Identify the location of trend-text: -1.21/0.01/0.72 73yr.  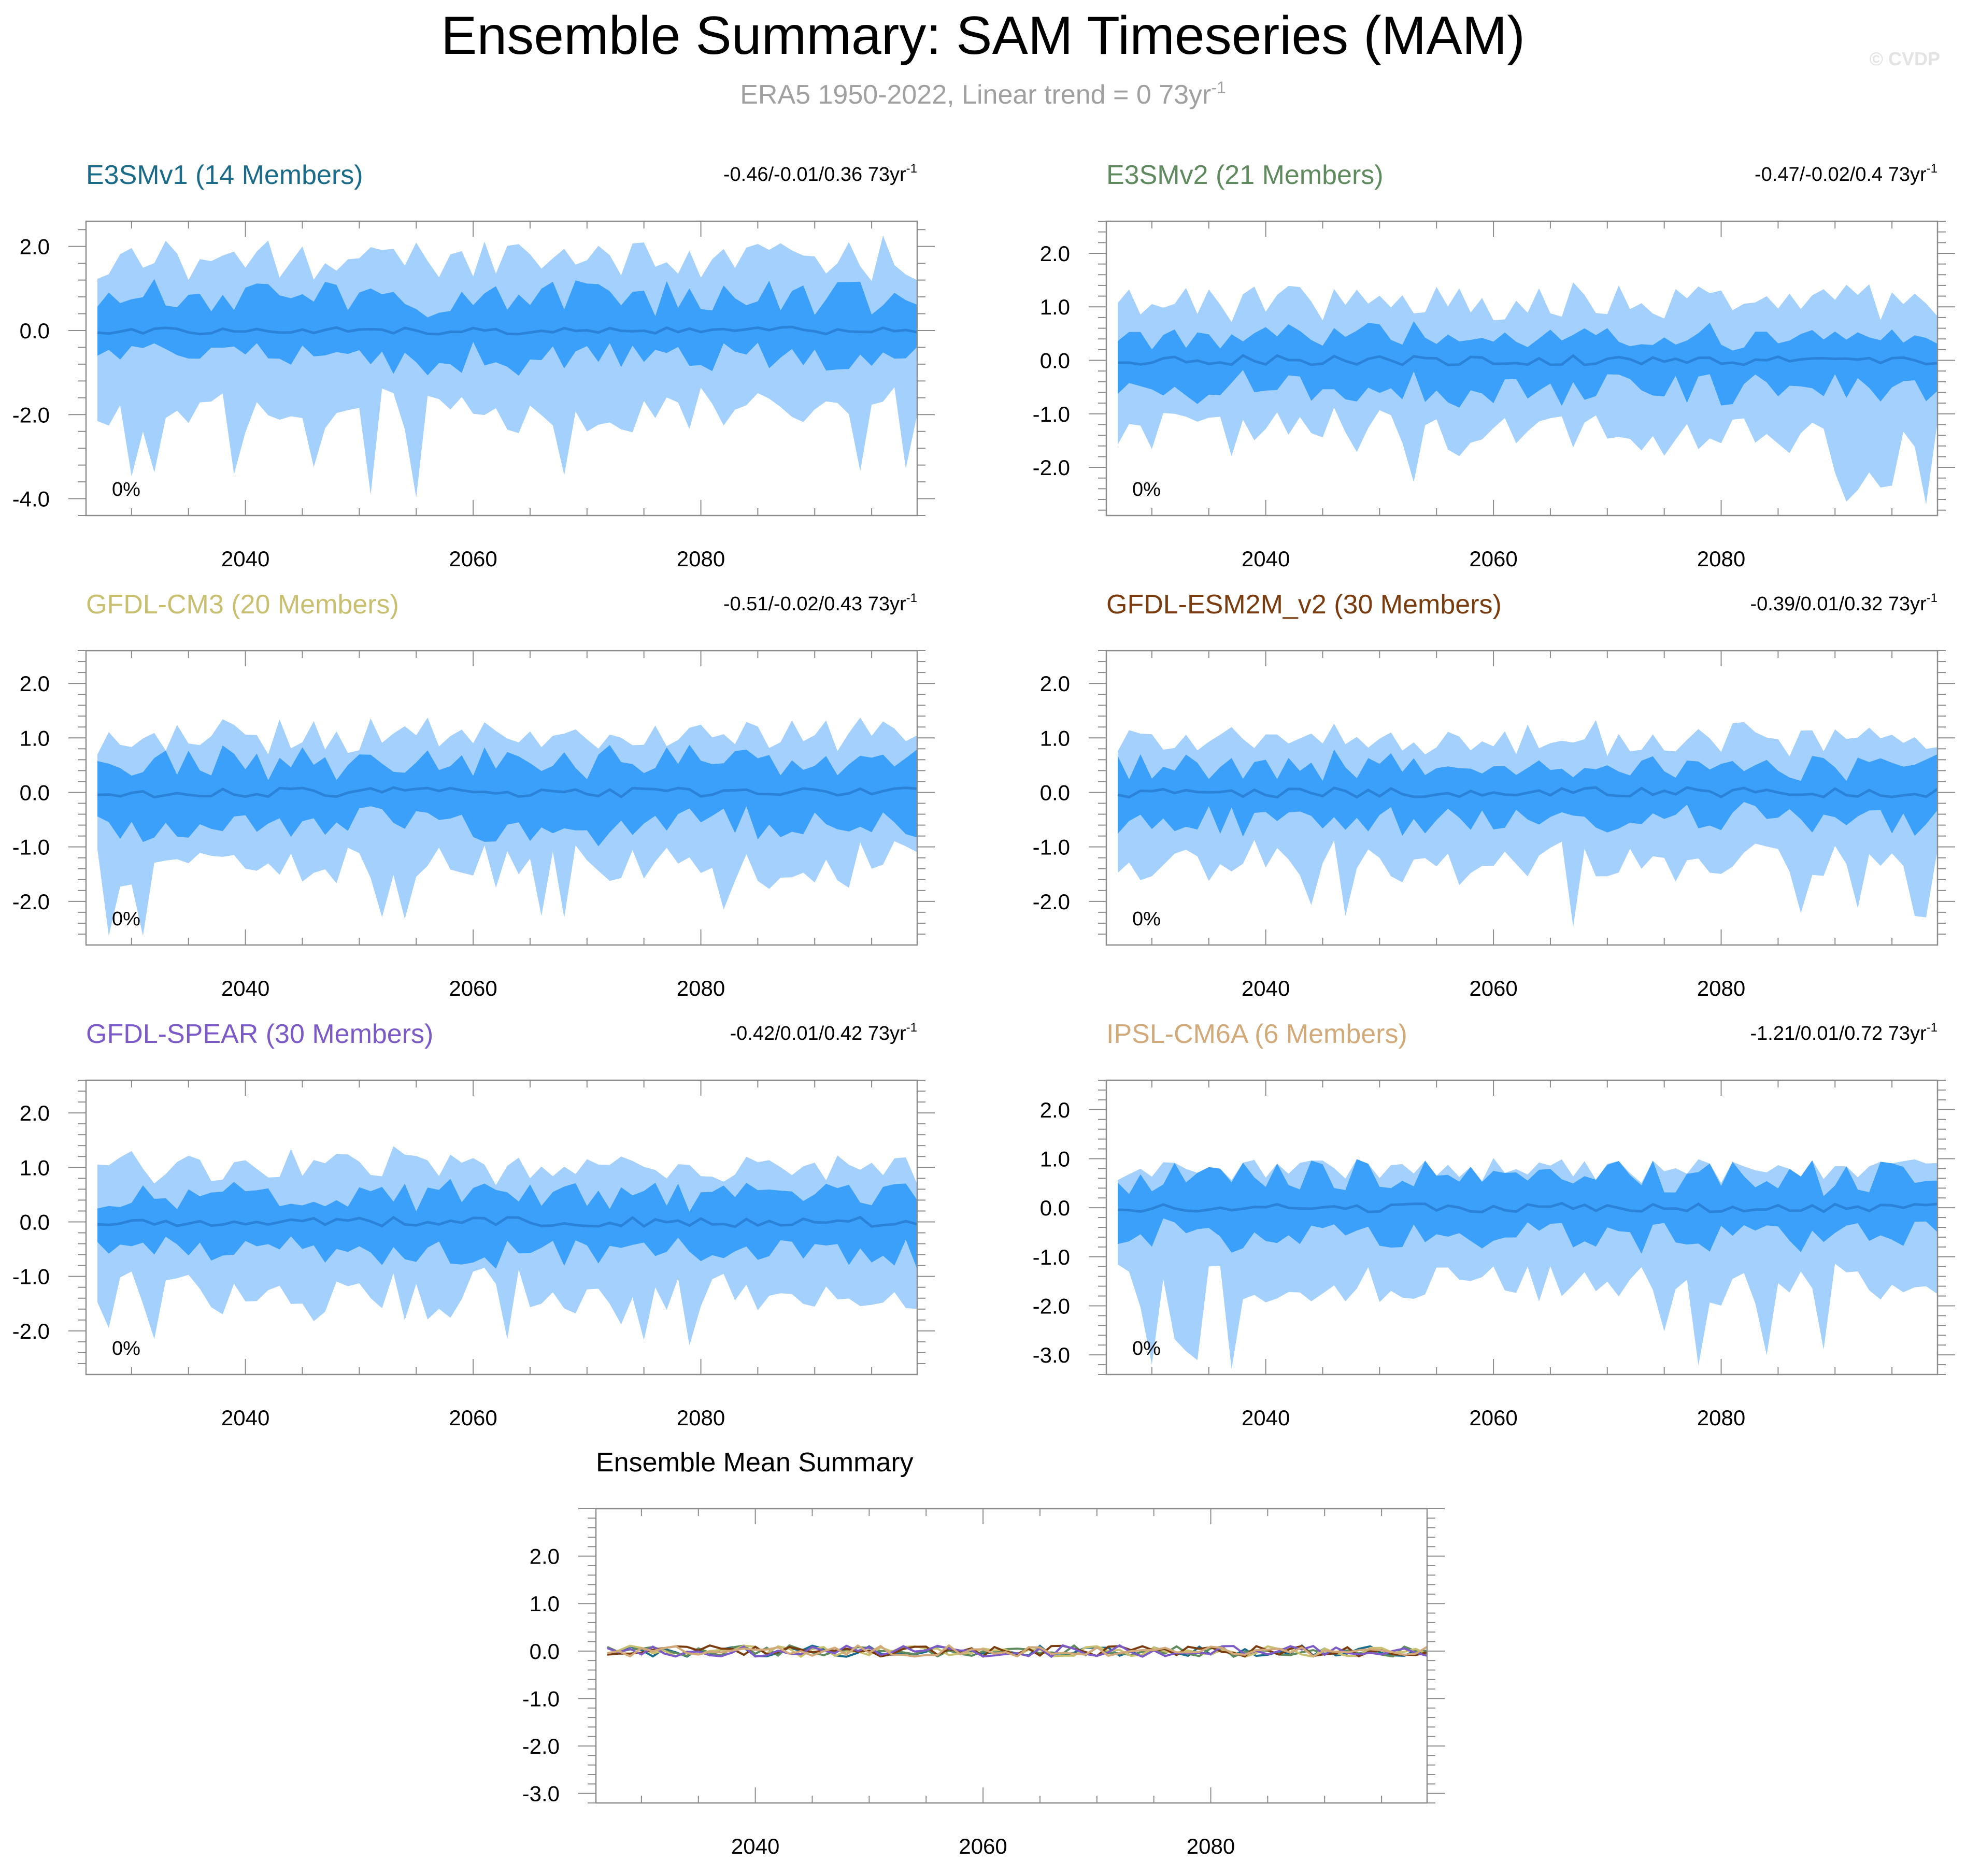
(1838, 1033).